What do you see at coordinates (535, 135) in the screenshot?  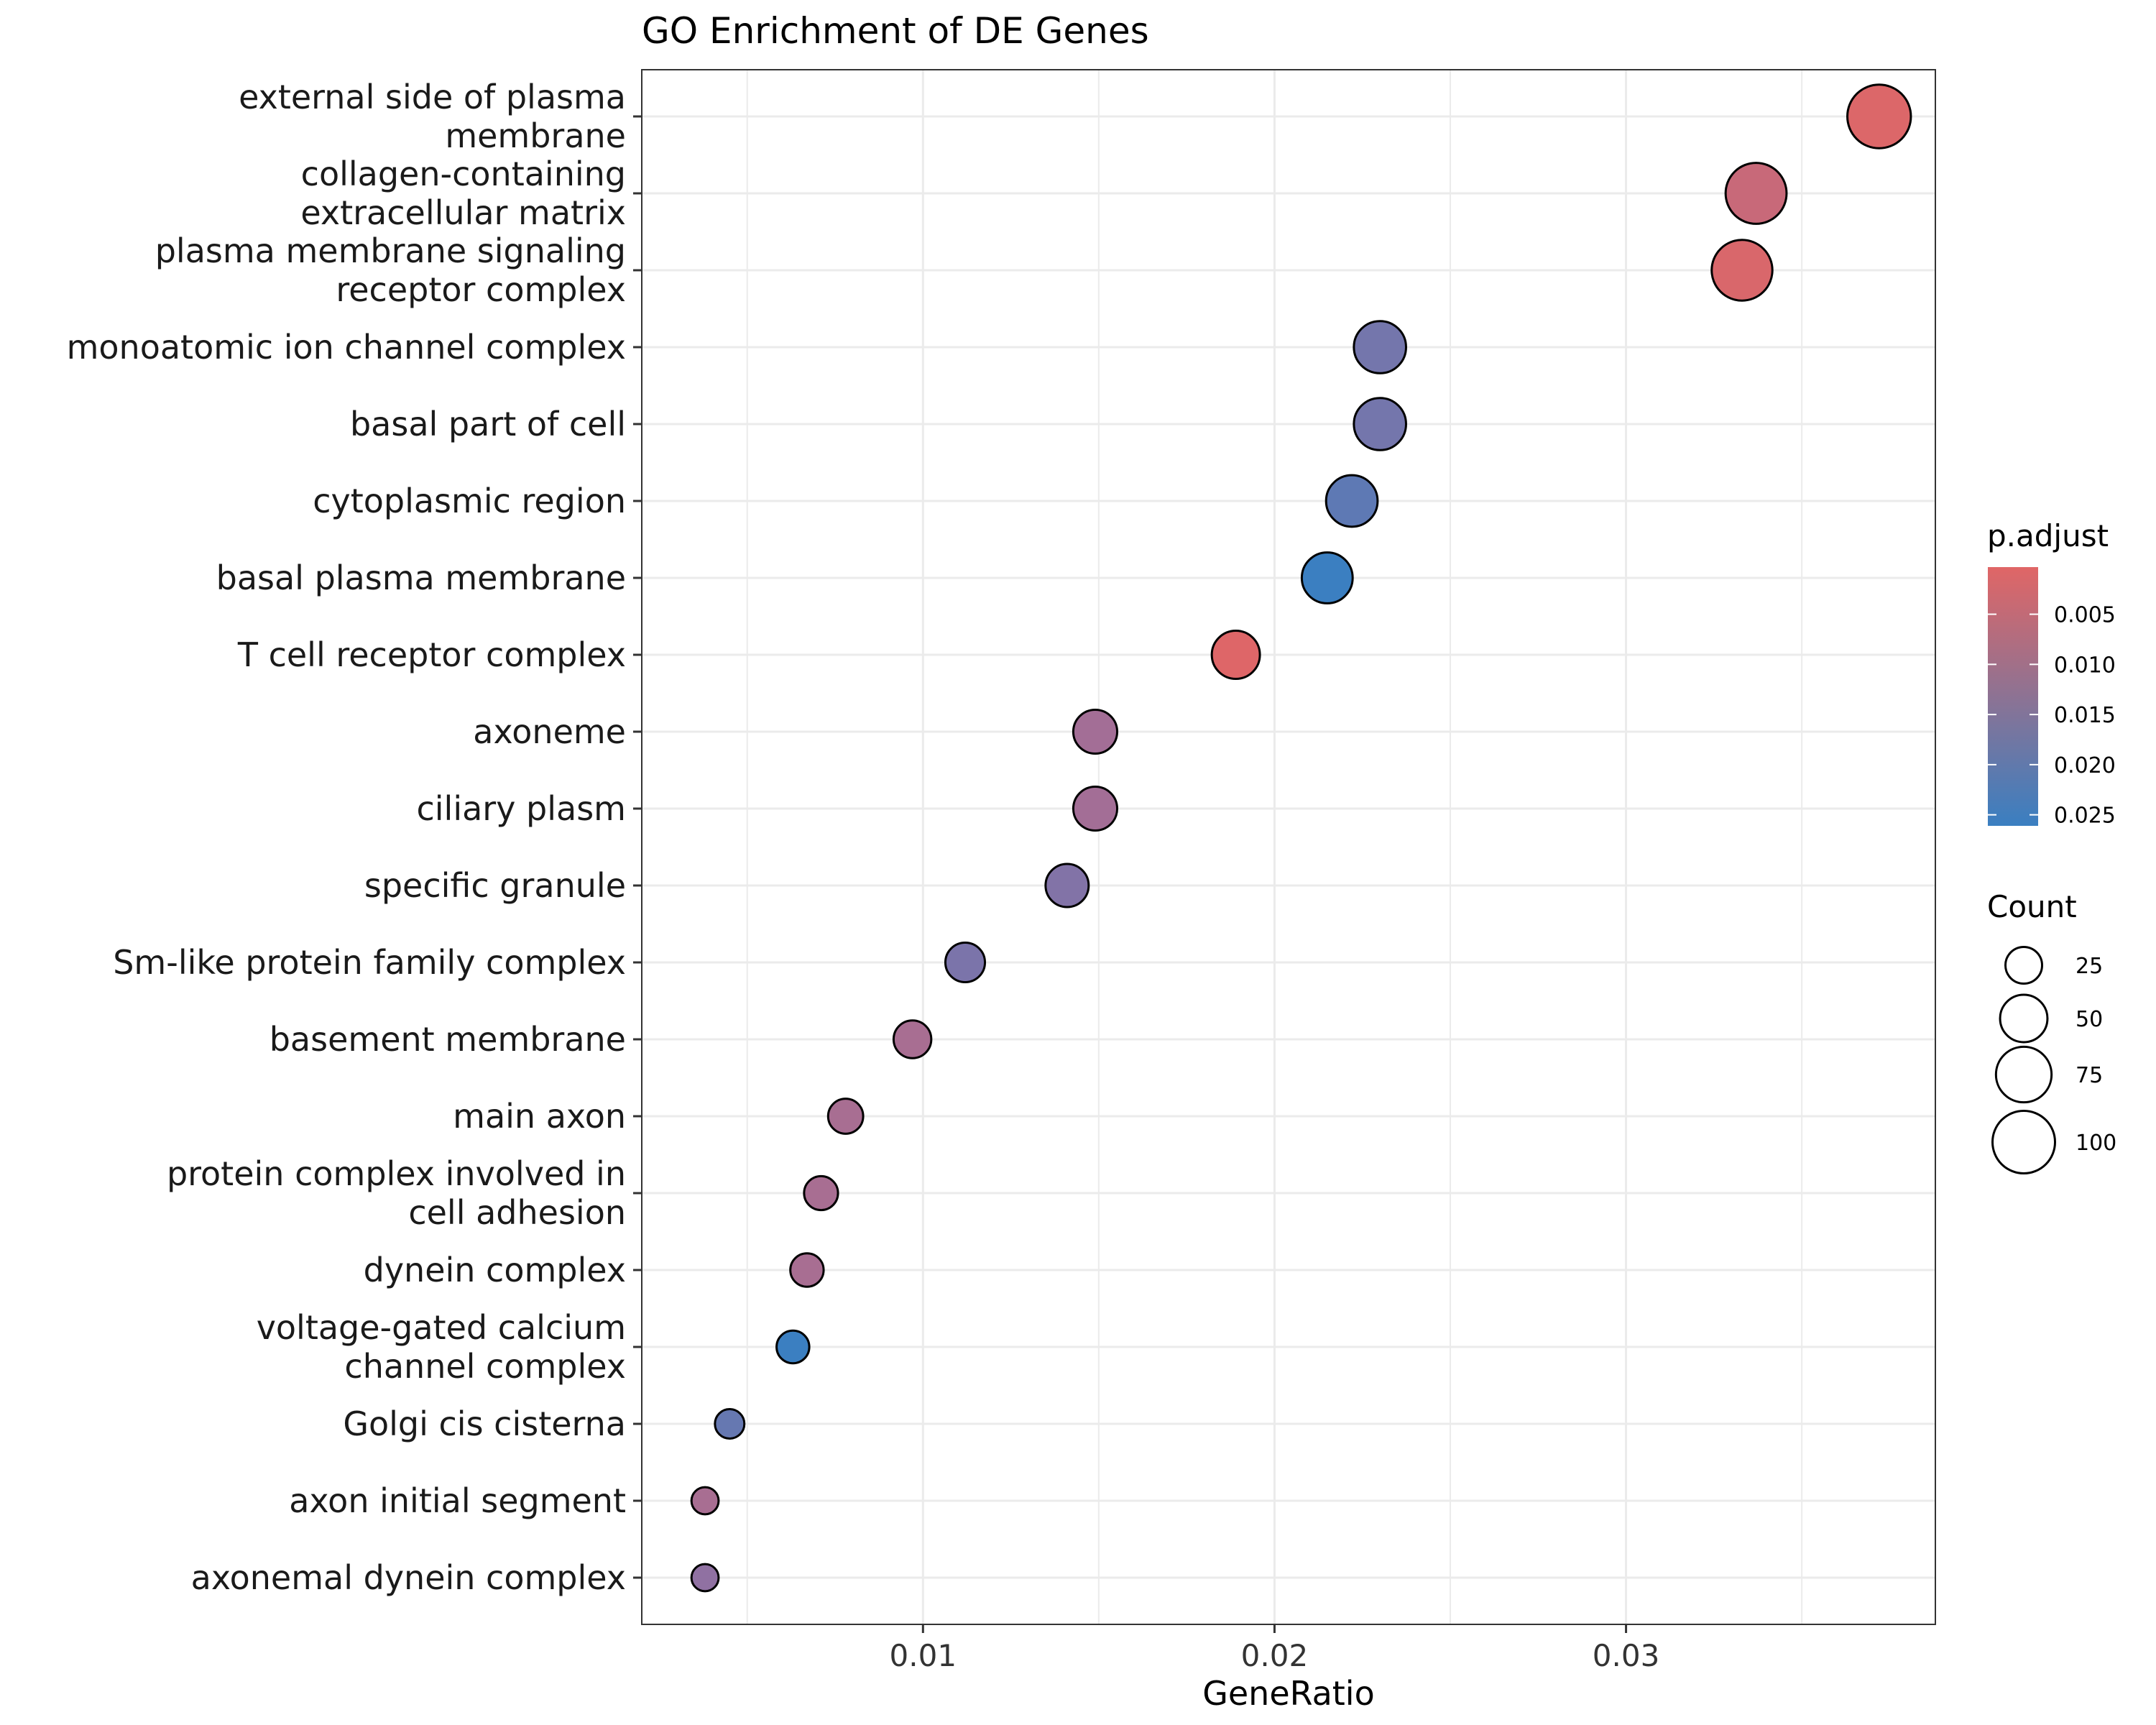 I see `y-tick-label: membrane` at bounding box center [535, 135].